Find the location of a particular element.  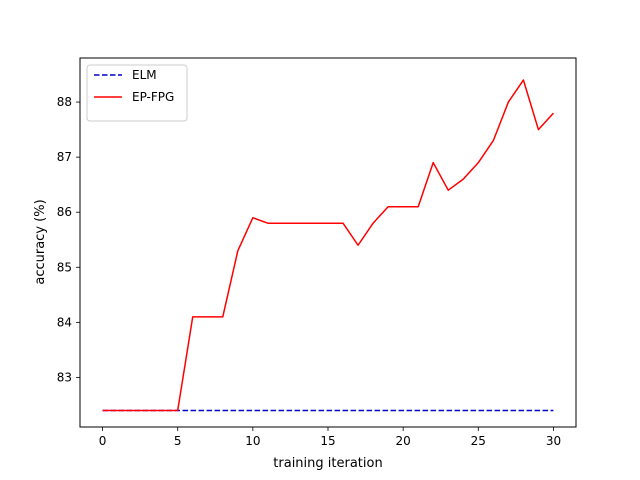

x-axis-ticks: 0 5 10 15 20 25 30 is located at coordinates (330, 437).